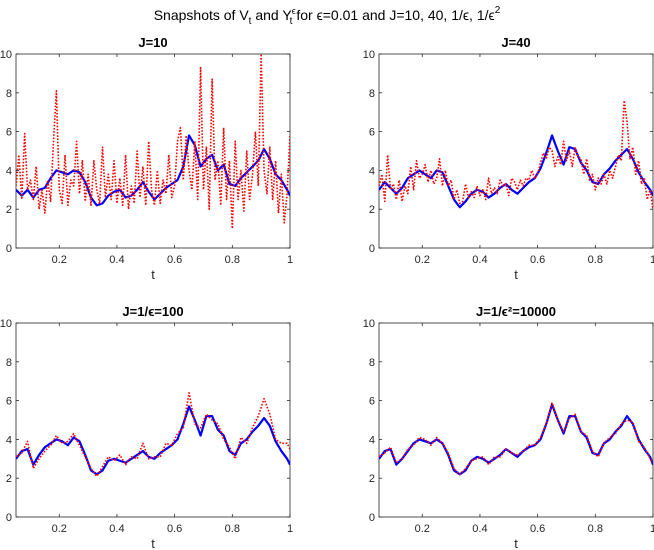  I want to click on title-sub-t1: t, so click(250, 21).